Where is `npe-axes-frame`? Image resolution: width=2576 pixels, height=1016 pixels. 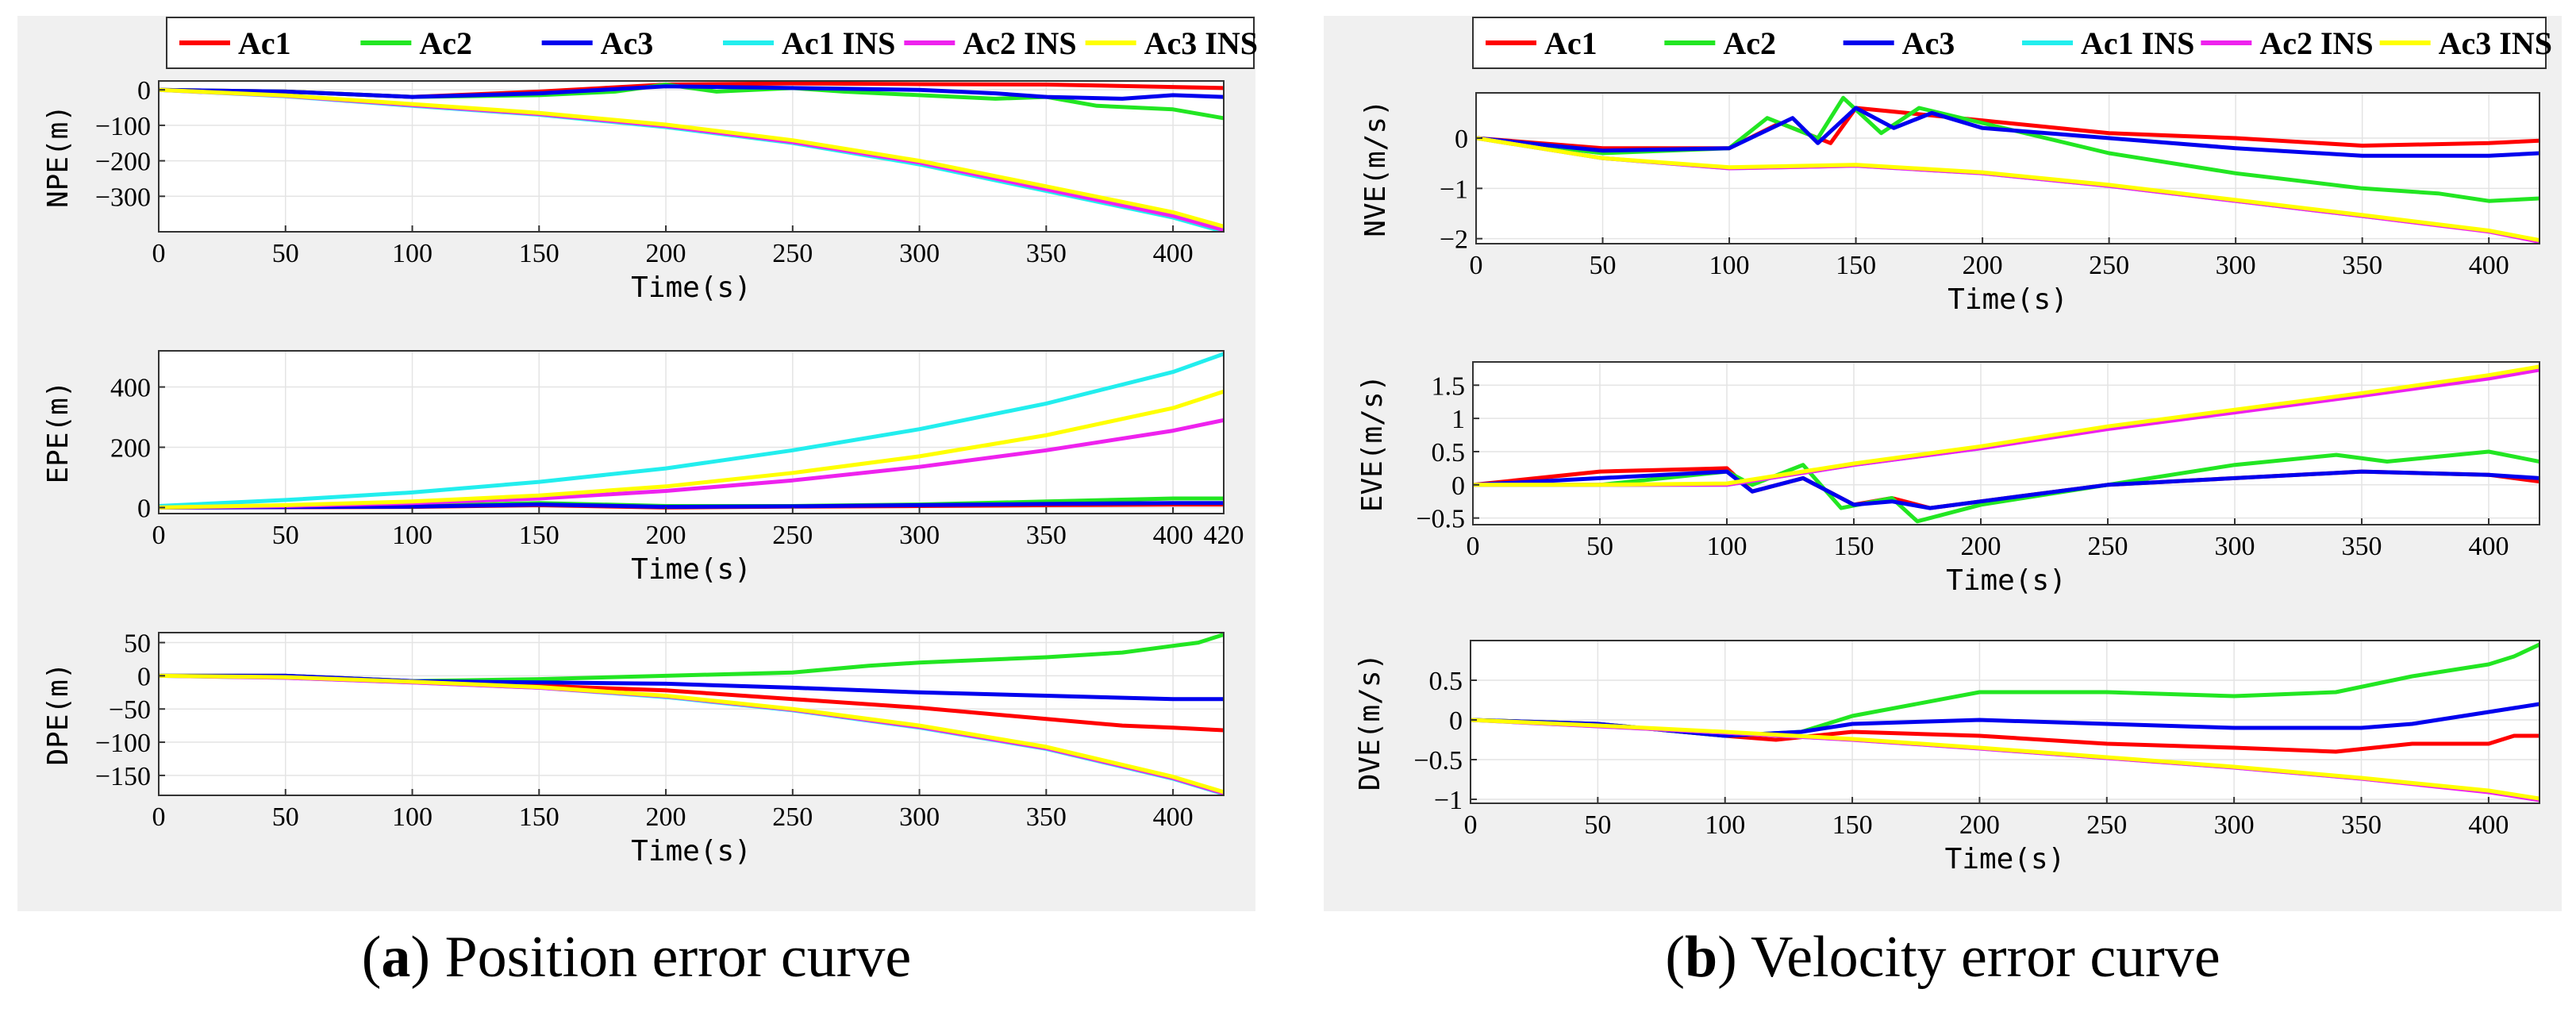 npe-axes-frame is located at coordinates (691, 156).